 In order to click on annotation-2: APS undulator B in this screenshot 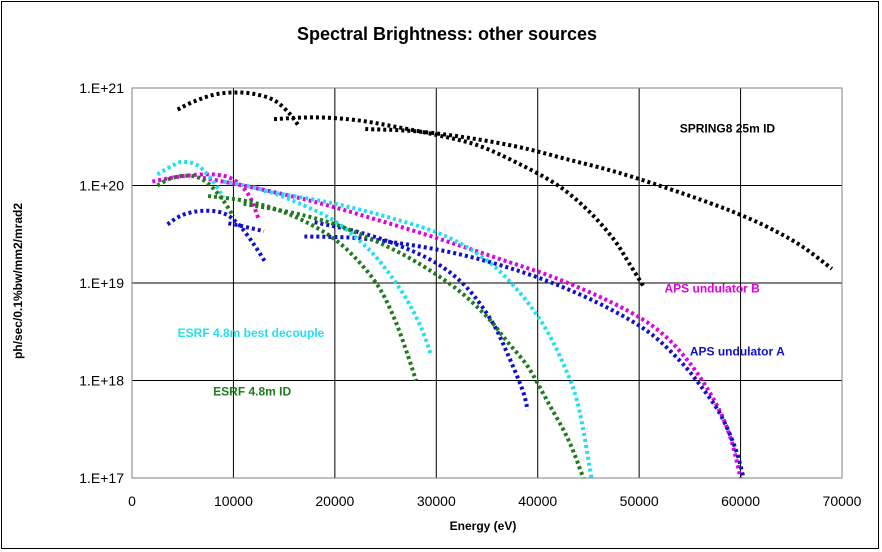, I will do `click(713, 288)`.